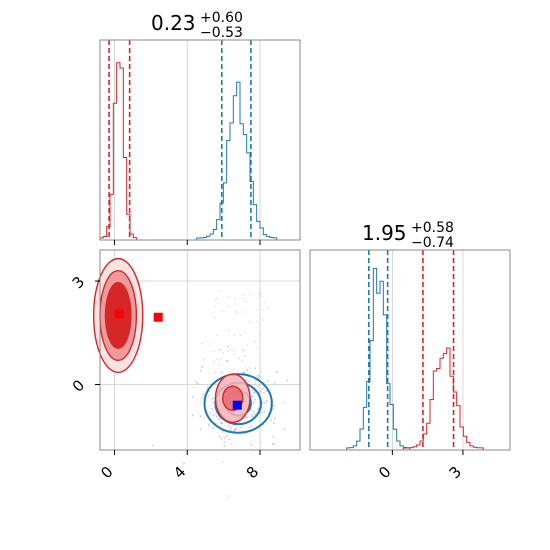  Describe the element at coordinates (179, 472) in the screenshot. I see `x-tick-label: 4` at that location.